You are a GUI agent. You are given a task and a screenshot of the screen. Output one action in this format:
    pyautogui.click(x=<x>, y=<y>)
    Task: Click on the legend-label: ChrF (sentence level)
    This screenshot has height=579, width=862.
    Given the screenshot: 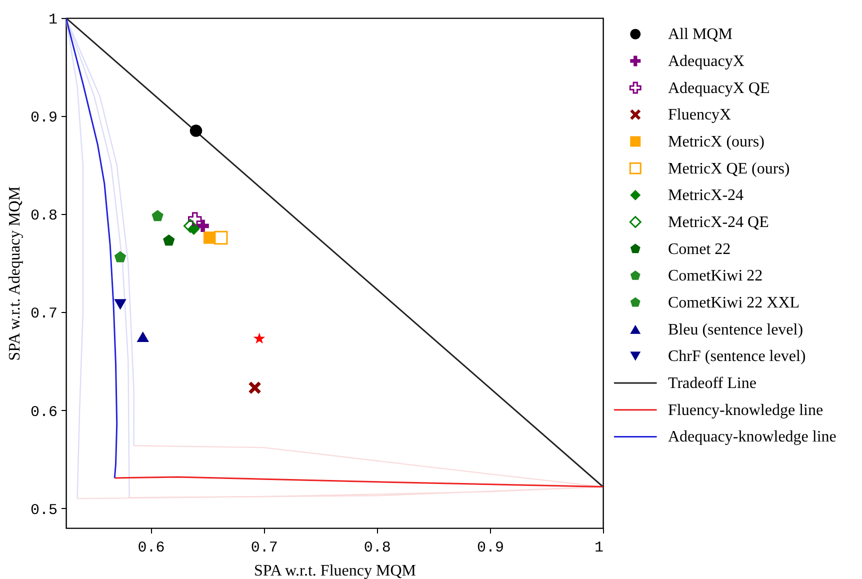 What is the action you would take?
    pyautogui.click(x=737, y=357)
    